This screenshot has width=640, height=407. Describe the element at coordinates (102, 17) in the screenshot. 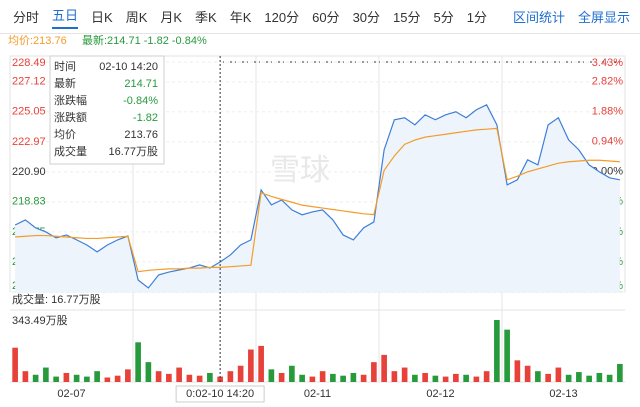

I see `tab: 日K` at that location.